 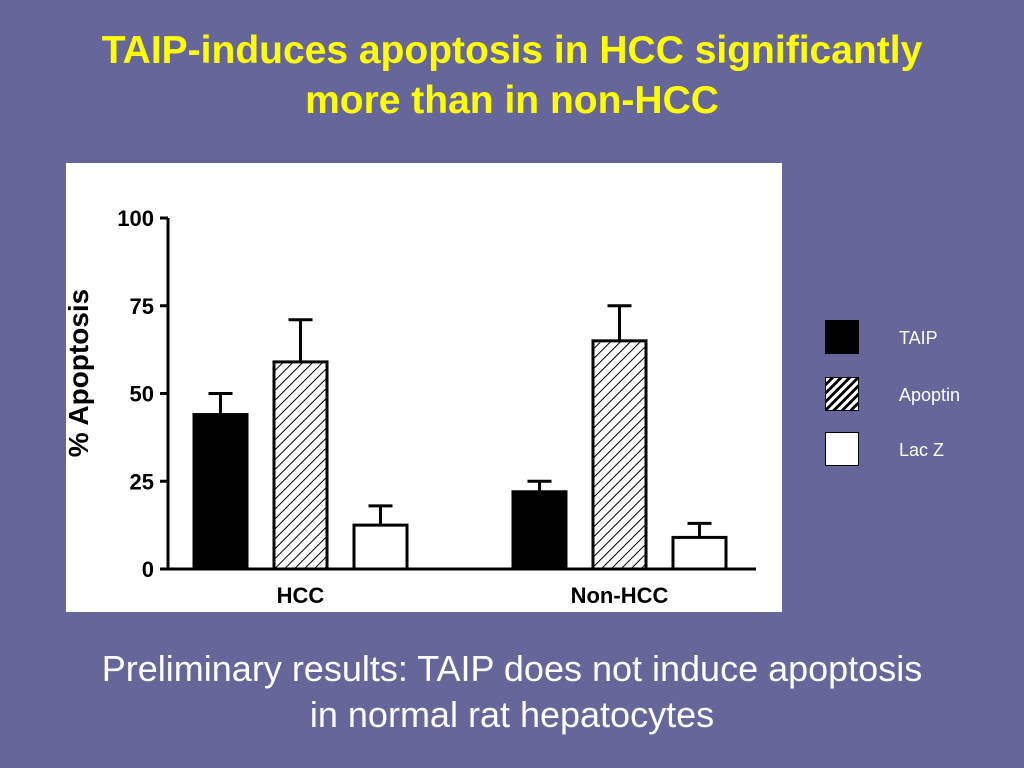 I want to click on y-tick-label: 25, so click(x=142, y=481).